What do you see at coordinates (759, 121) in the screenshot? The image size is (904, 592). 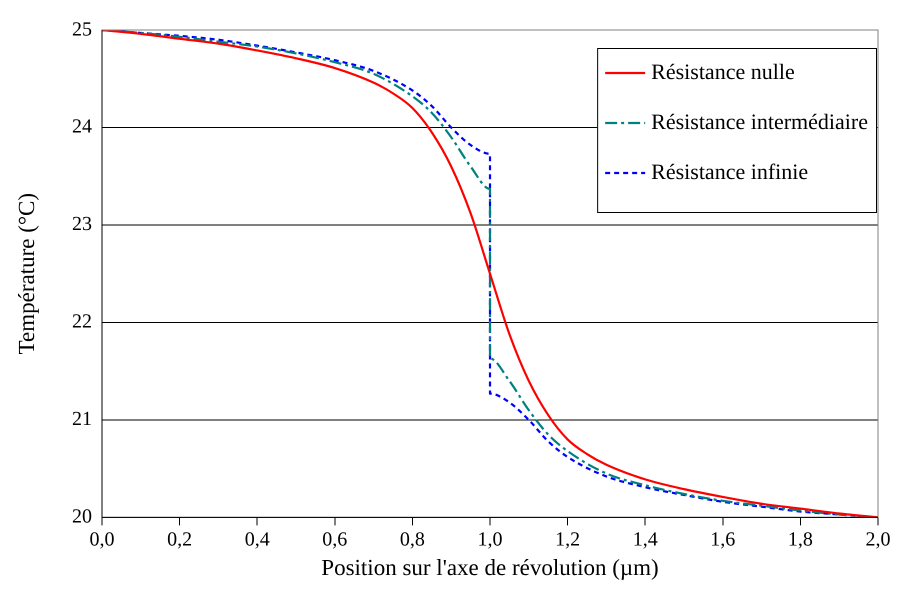 I see `legend-label: Résistance intermédiaire` at bounding box center [759, 121].